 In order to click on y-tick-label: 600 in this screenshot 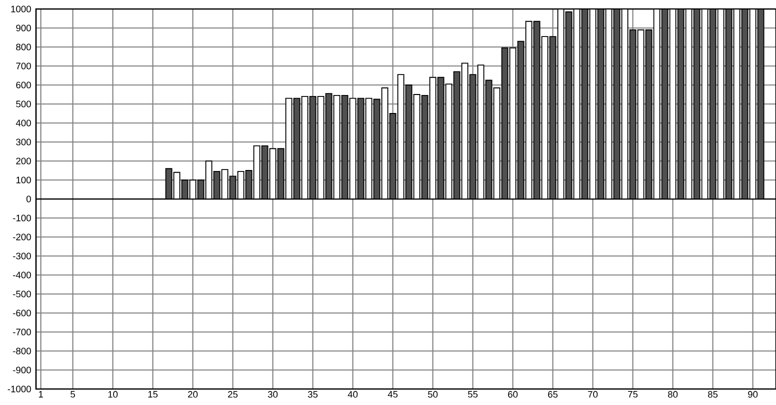, I will do `click(23, 85)`.